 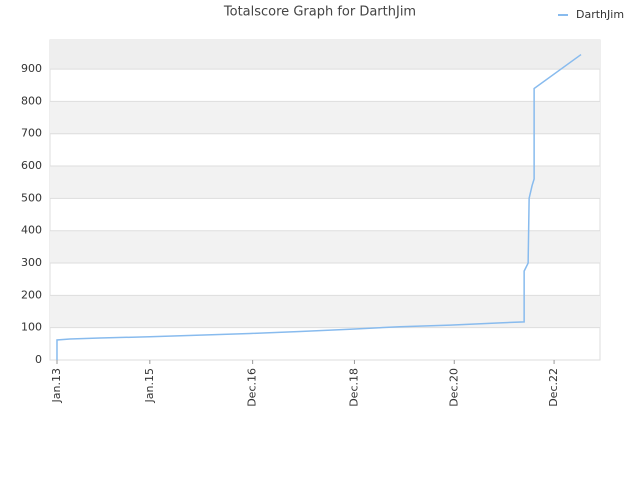 What do you see at coordinates (31, 100) in the screenshot?
I see `y-tick-label: 800` at bounding box center [31, 100].